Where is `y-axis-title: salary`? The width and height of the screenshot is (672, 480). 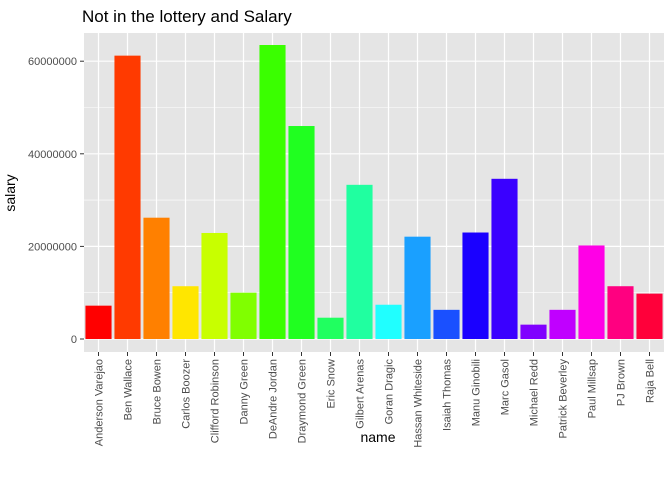 y-axis-title: salary is located at coordinates (10, 192).